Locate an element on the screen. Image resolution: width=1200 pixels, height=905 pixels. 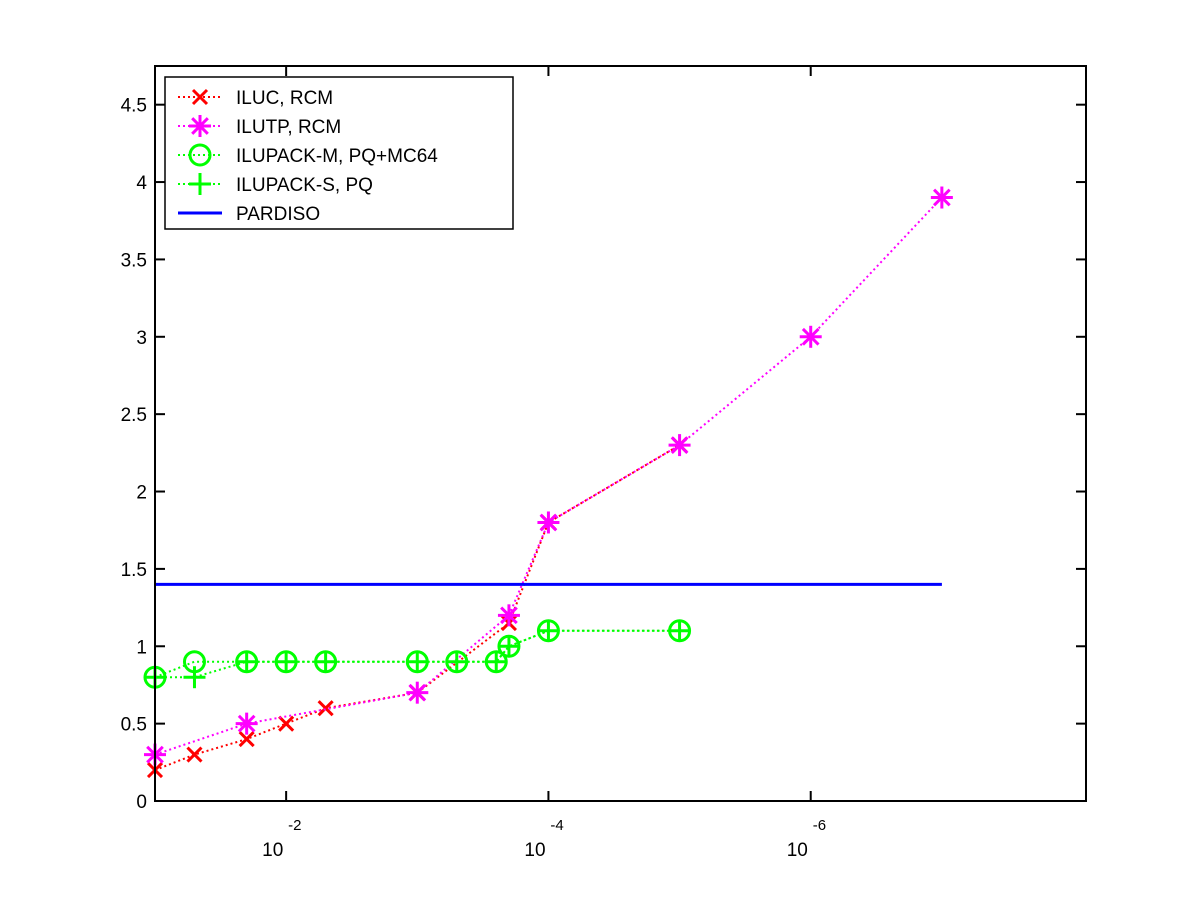
legend-box is located at coordinates (339, 153).